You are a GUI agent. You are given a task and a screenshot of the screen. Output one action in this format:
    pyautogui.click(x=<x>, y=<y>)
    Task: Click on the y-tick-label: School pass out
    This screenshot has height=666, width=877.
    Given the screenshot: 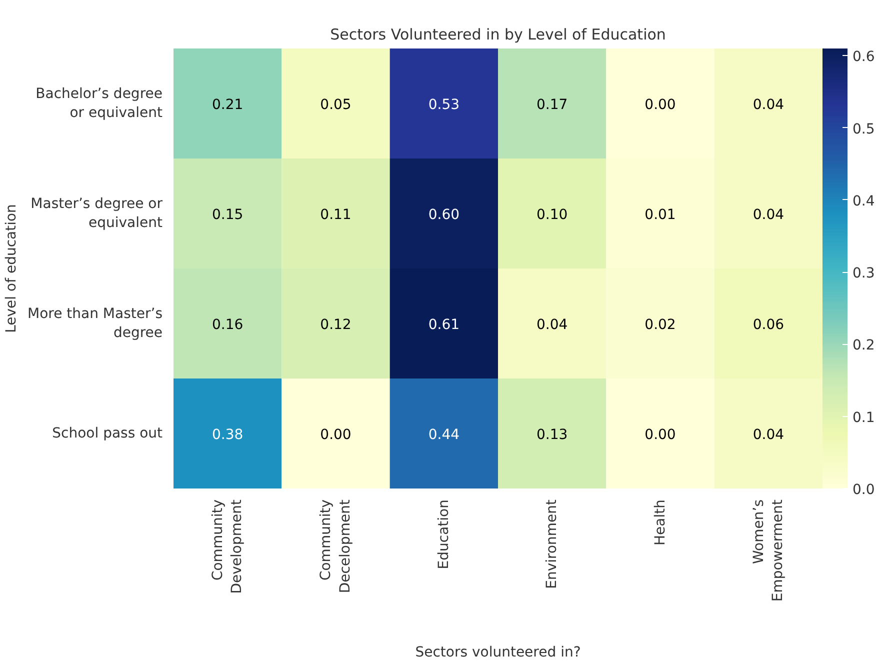 What is the action you would take?
    pyautogui.click(x=108, y=434)
    